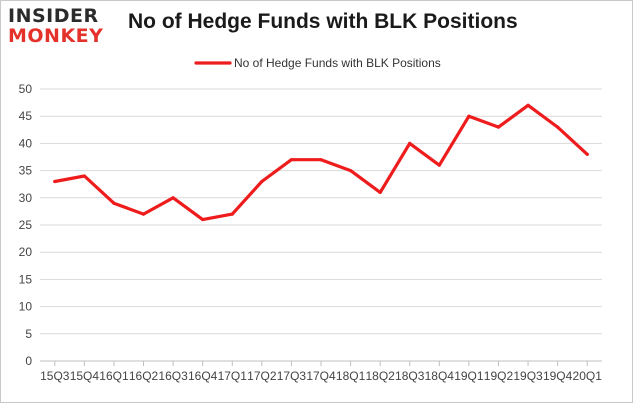  Describe the element at coordinates (469, 116) in the screenshot. I see `data-point-19Q1: 19Q1: 45` at that location.